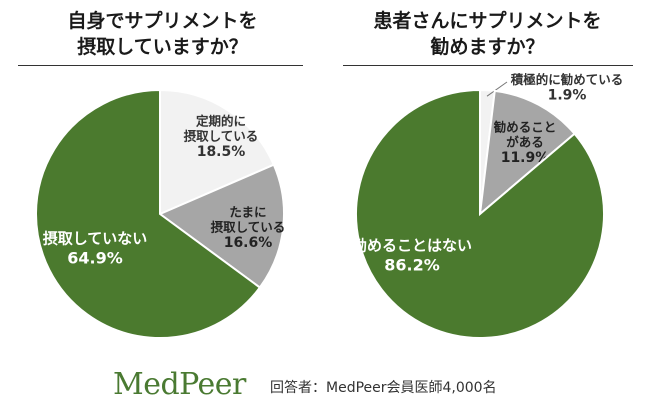 This screenshot has width=650, height=407. Describe the element at coordinates (497, 89) in the screenshot. I see `leader-line` at that location.